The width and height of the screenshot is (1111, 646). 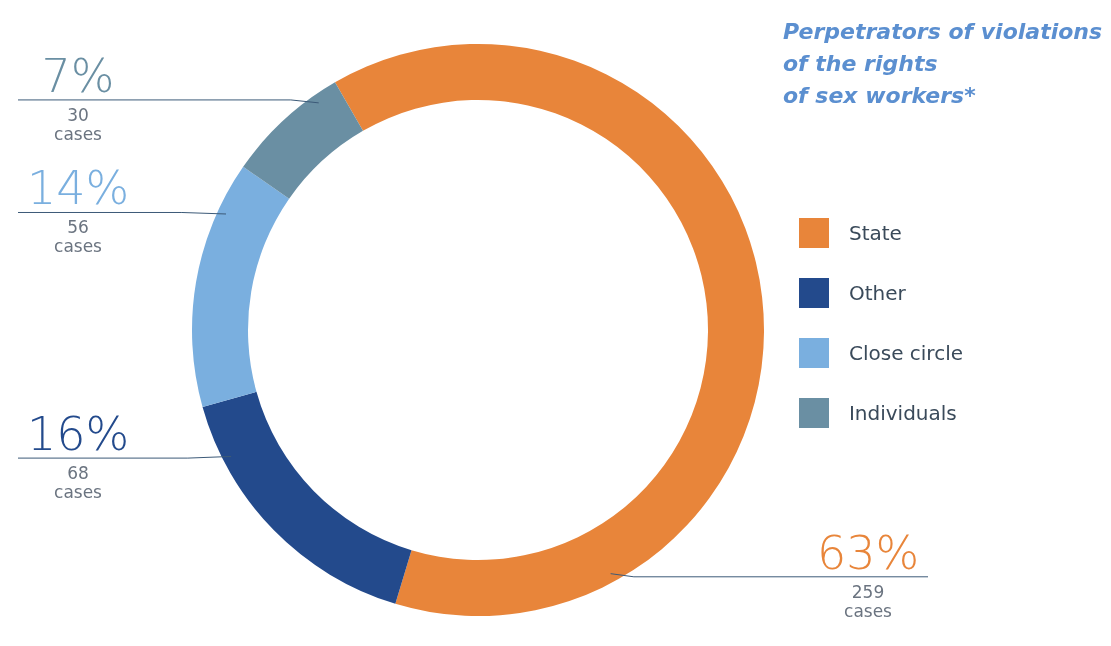 I want to click on text: 30 cases, so click(x=78, y=124).